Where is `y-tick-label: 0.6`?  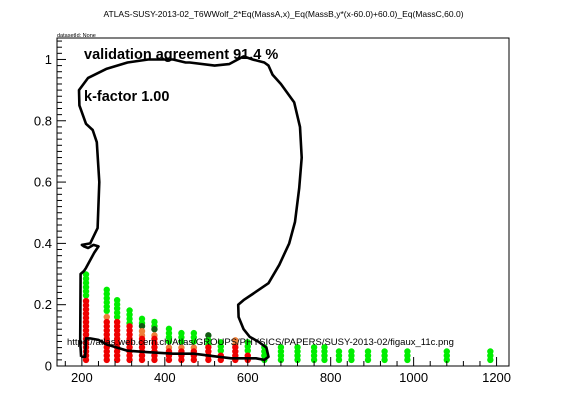 y-tick-label: 0.6 is located at coordinates (43, 182).